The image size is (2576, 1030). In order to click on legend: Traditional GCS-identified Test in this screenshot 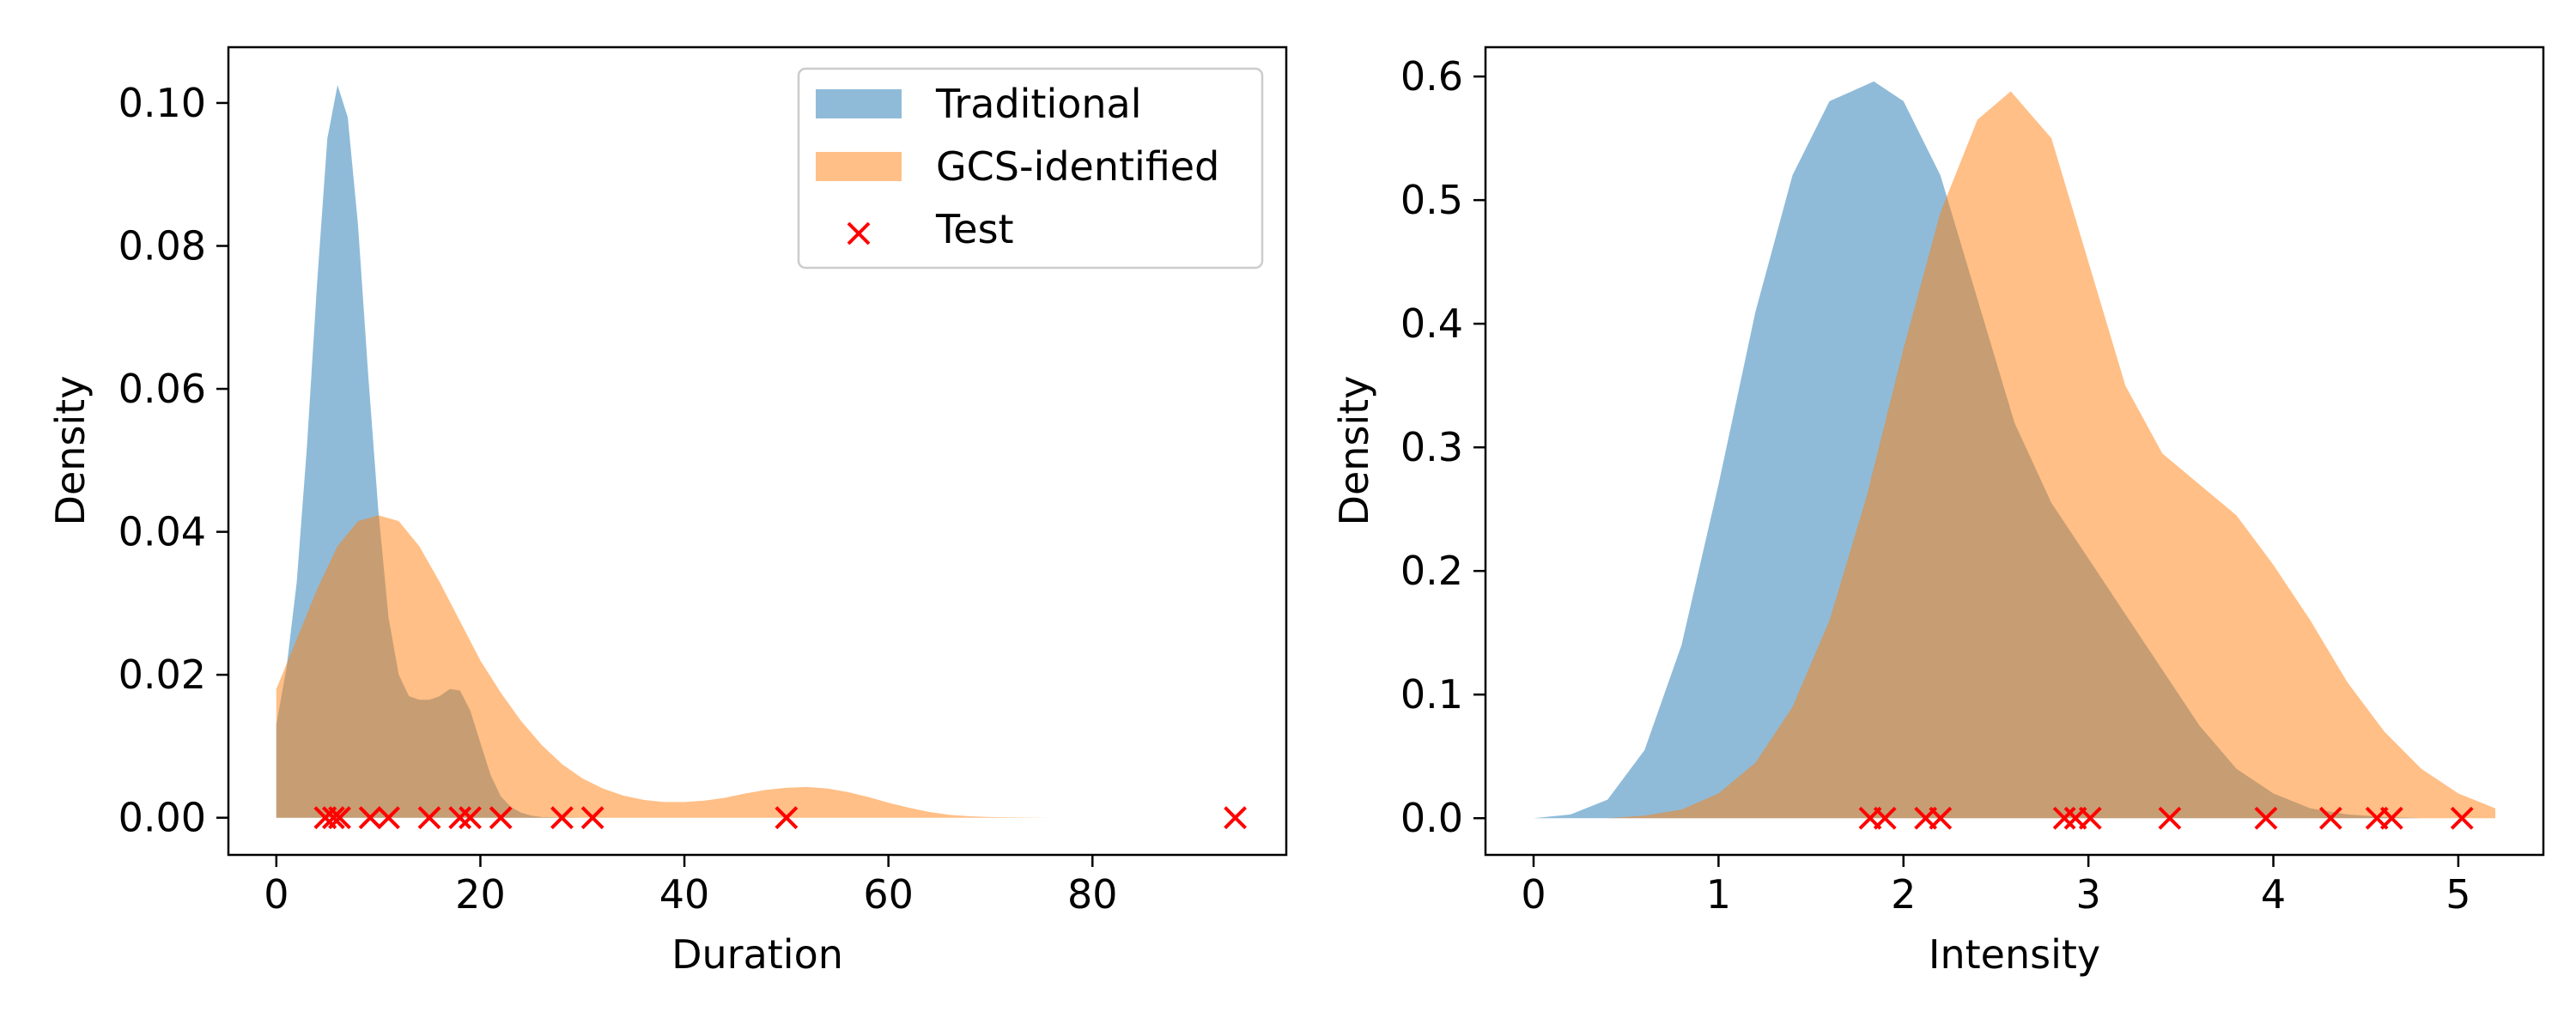, I will do `click(1030, 168)`.